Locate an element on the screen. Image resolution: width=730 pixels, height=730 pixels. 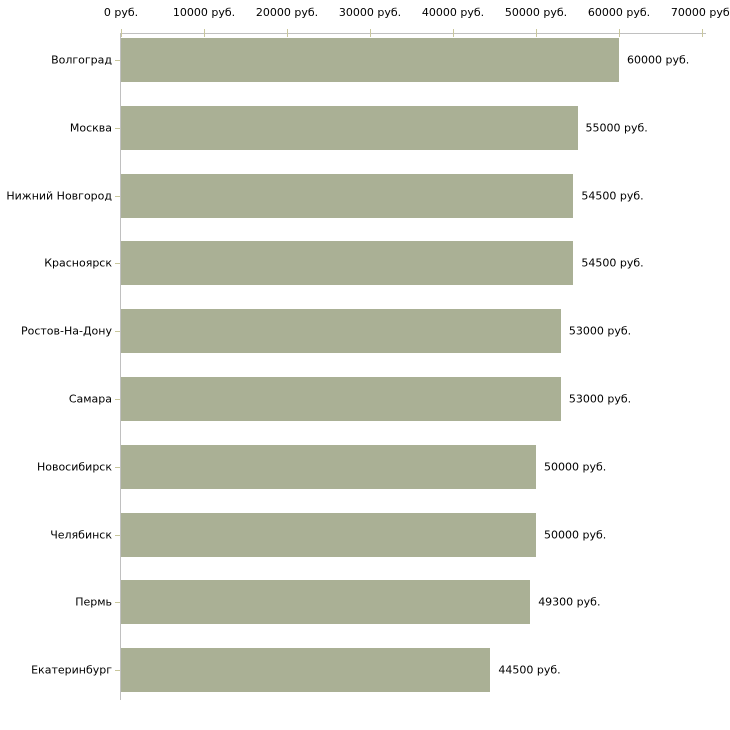
value-label: 55000 руб. is located at coordinates (616, 128).